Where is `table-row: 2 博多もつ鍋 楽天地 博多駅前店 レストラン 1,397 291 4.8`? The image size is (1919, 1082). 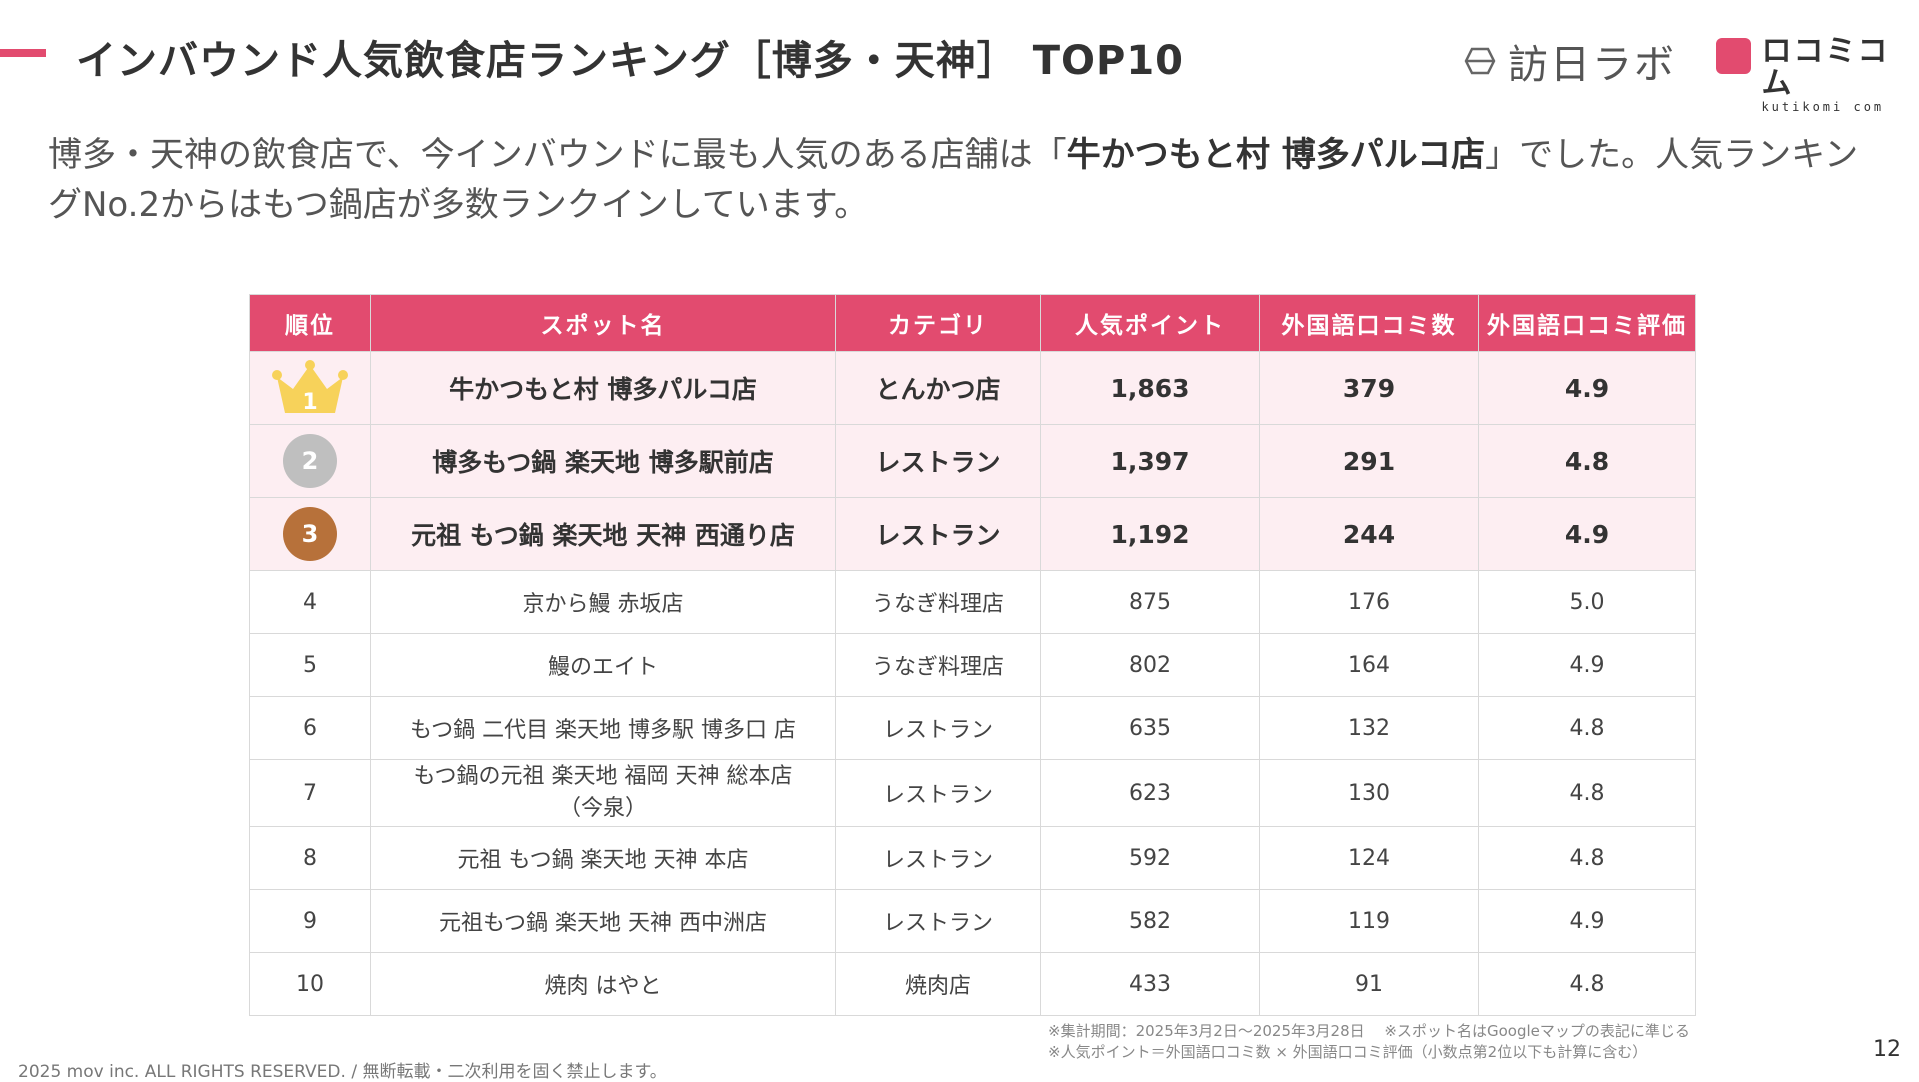 table-row: 2 博多もつ鍋 楽天地 博多駅前店 レストラン 1,397 291 4.8 is located at coordinates (972, 461).